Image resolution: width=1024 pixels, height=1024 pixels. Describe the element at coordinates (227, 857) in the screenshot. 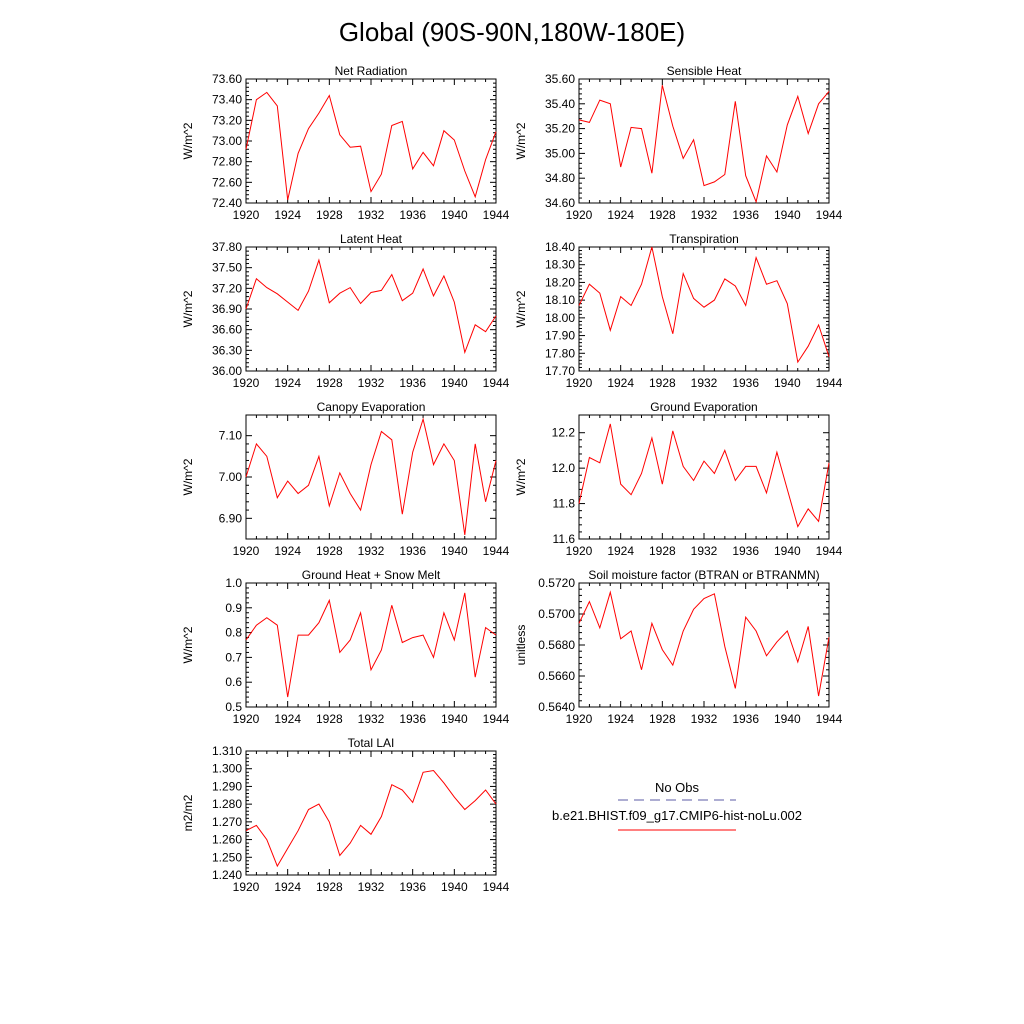

I see `y-tick-label: 1.250` at that location.